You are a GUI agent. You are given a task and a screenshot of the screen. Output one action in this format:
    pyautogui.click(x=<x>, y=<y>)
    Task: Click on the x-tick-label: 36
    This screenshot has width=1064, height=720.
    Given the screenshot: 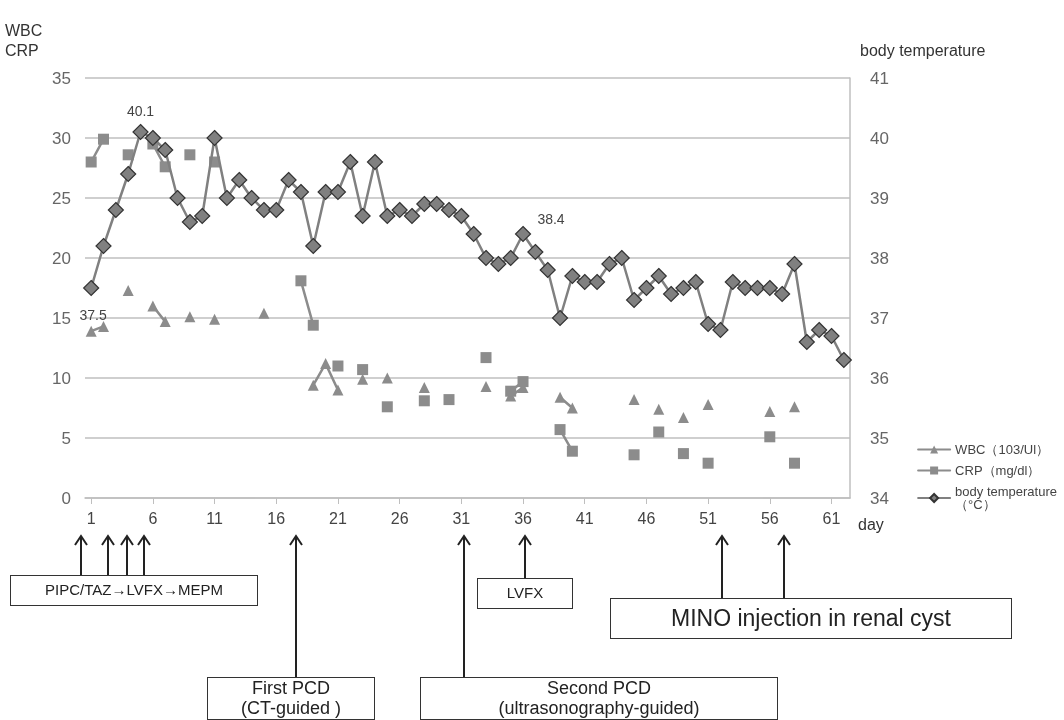 What is the action you would take?
    pyautogui.click(x=523, y=518)
    